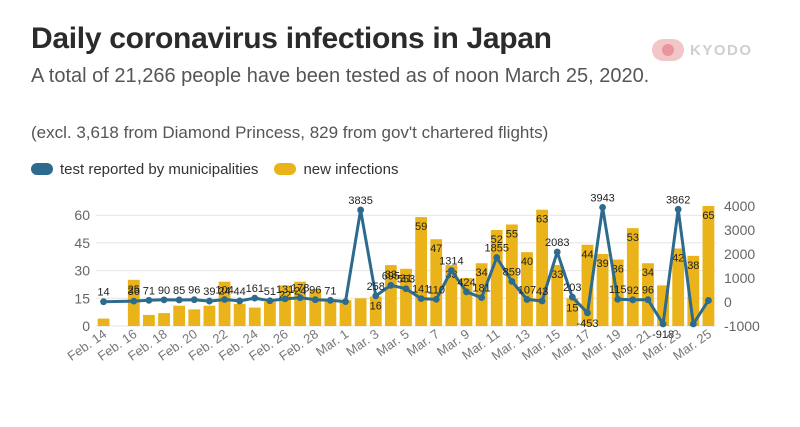  I want to click on point-label: 36, so click(134, 292).